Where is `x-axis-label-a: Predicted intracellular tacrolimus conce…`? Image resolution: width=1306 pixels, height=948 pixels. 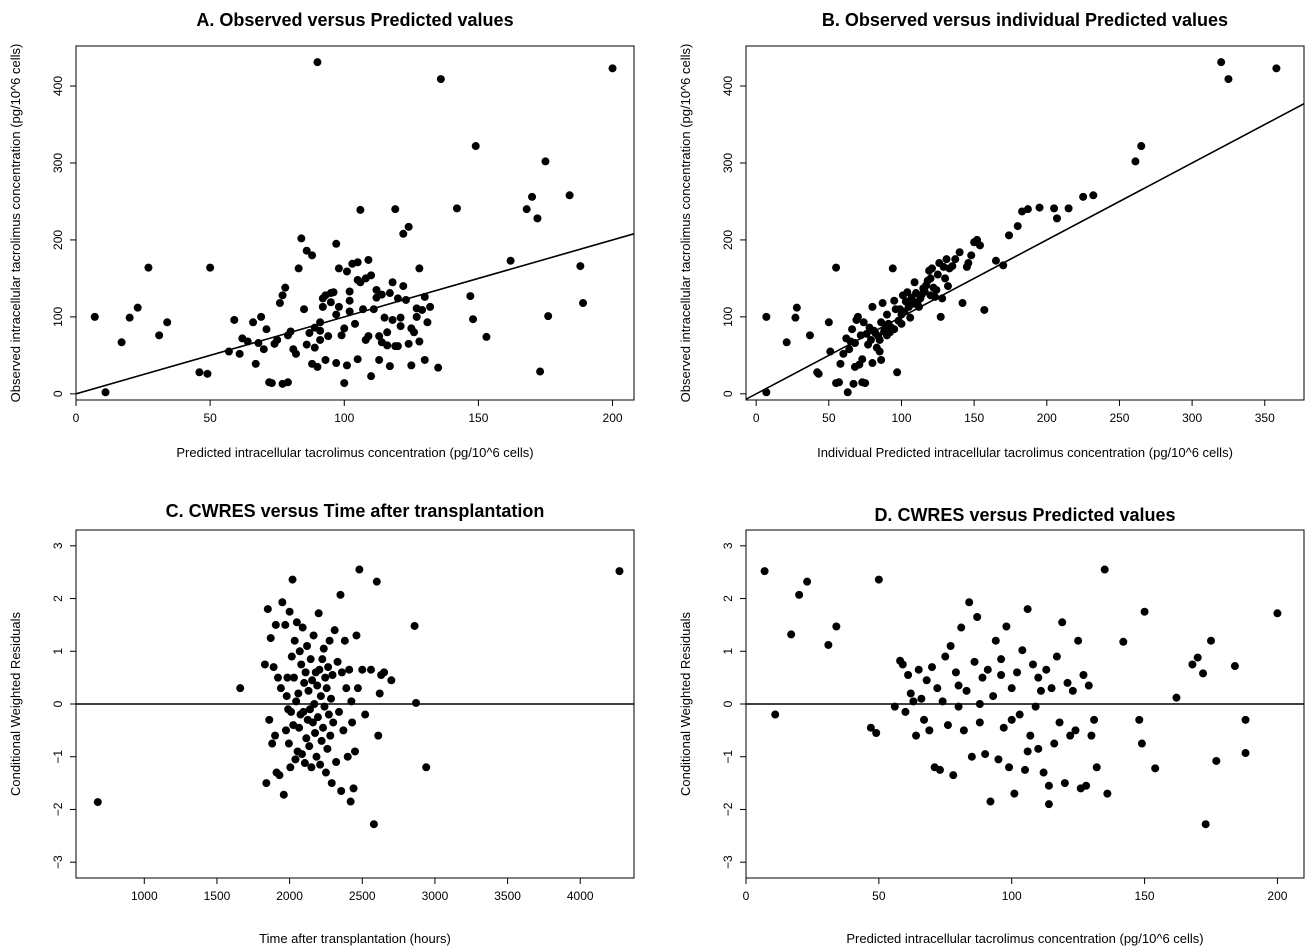 x-axis-label-a: Predicted intracellular tacrolimus conce… is located at coordinates (354, 452).